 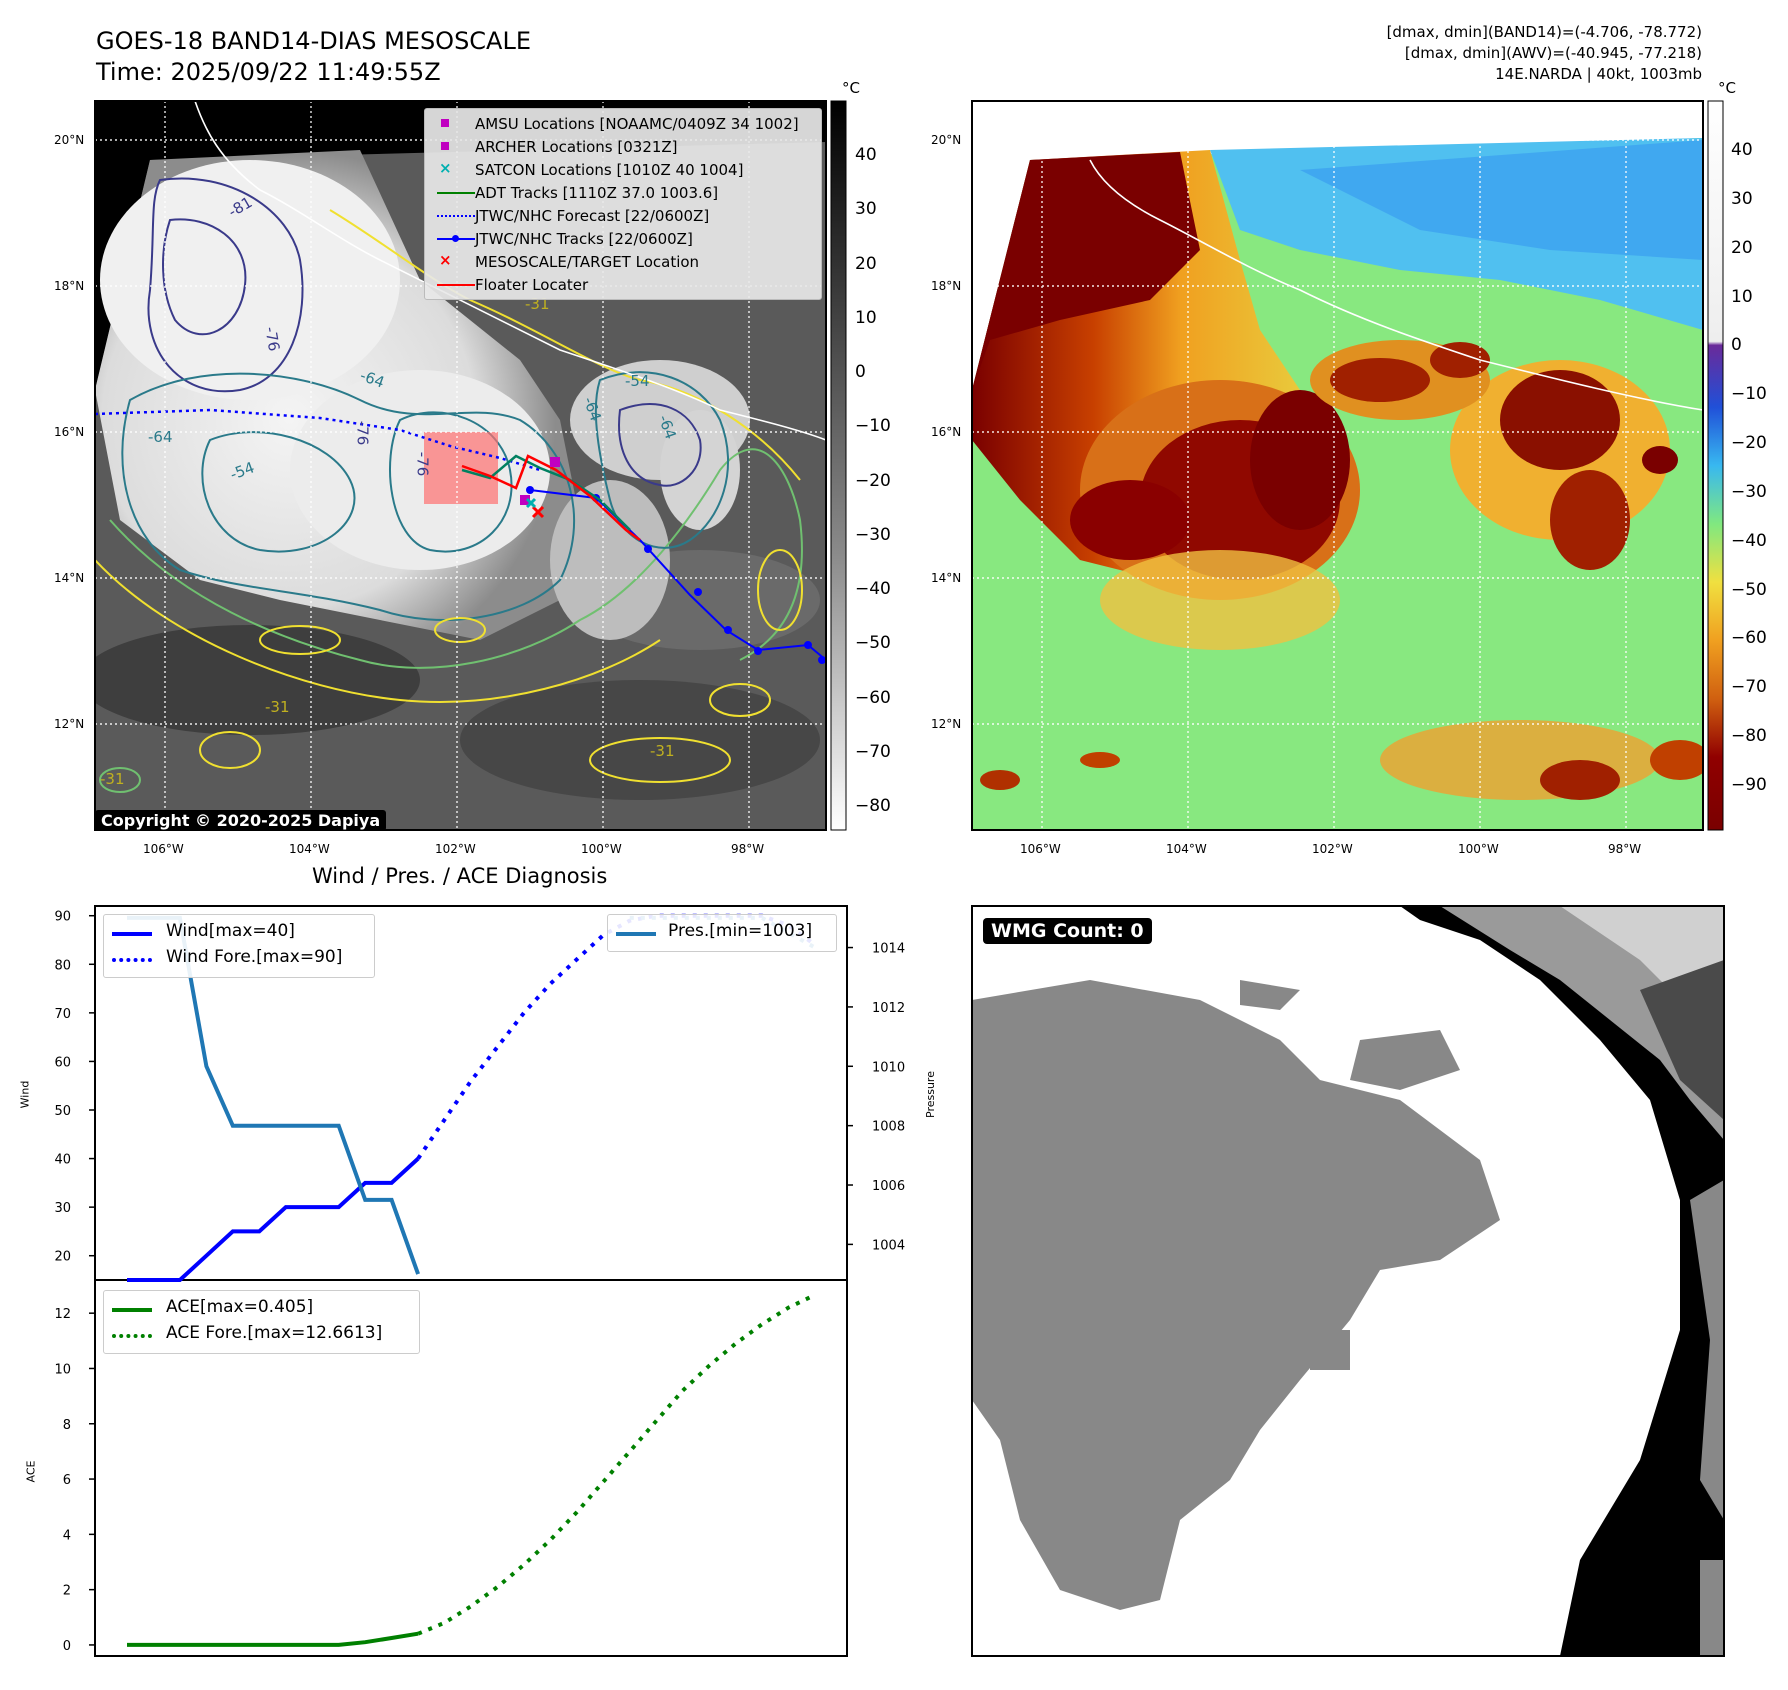 I want to click on wmg-count-text: WMG Count: 0, so click(x=1067, y=931).